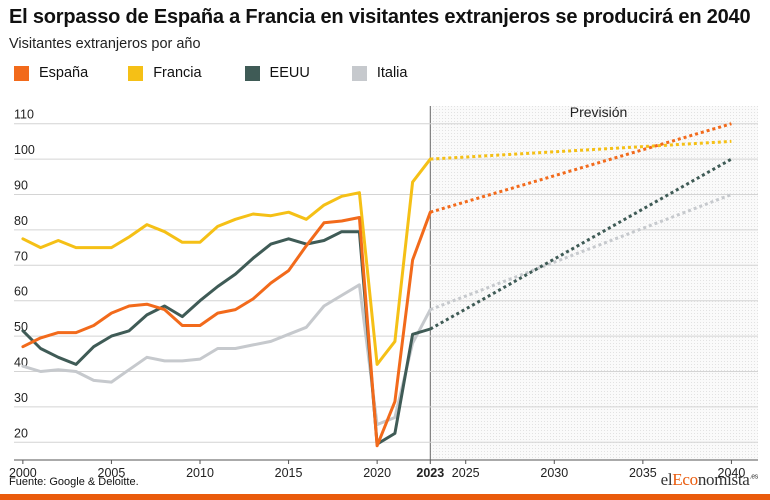  I want to click on x-tick-label: 2035, so click(643, 473).